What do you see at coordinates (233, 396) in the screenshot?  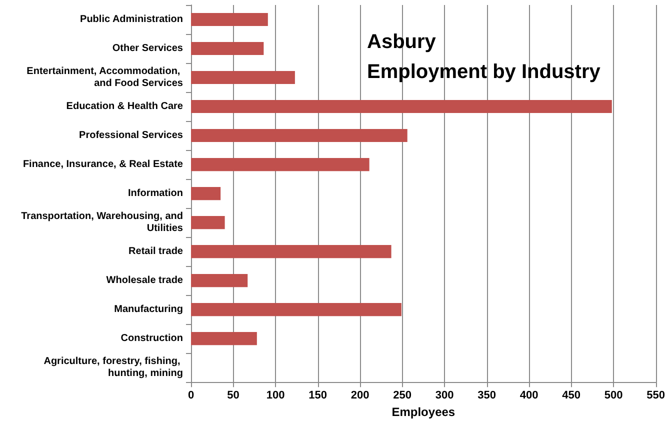 I see `x-tick-label: 50` at bounding box center [233, 396].